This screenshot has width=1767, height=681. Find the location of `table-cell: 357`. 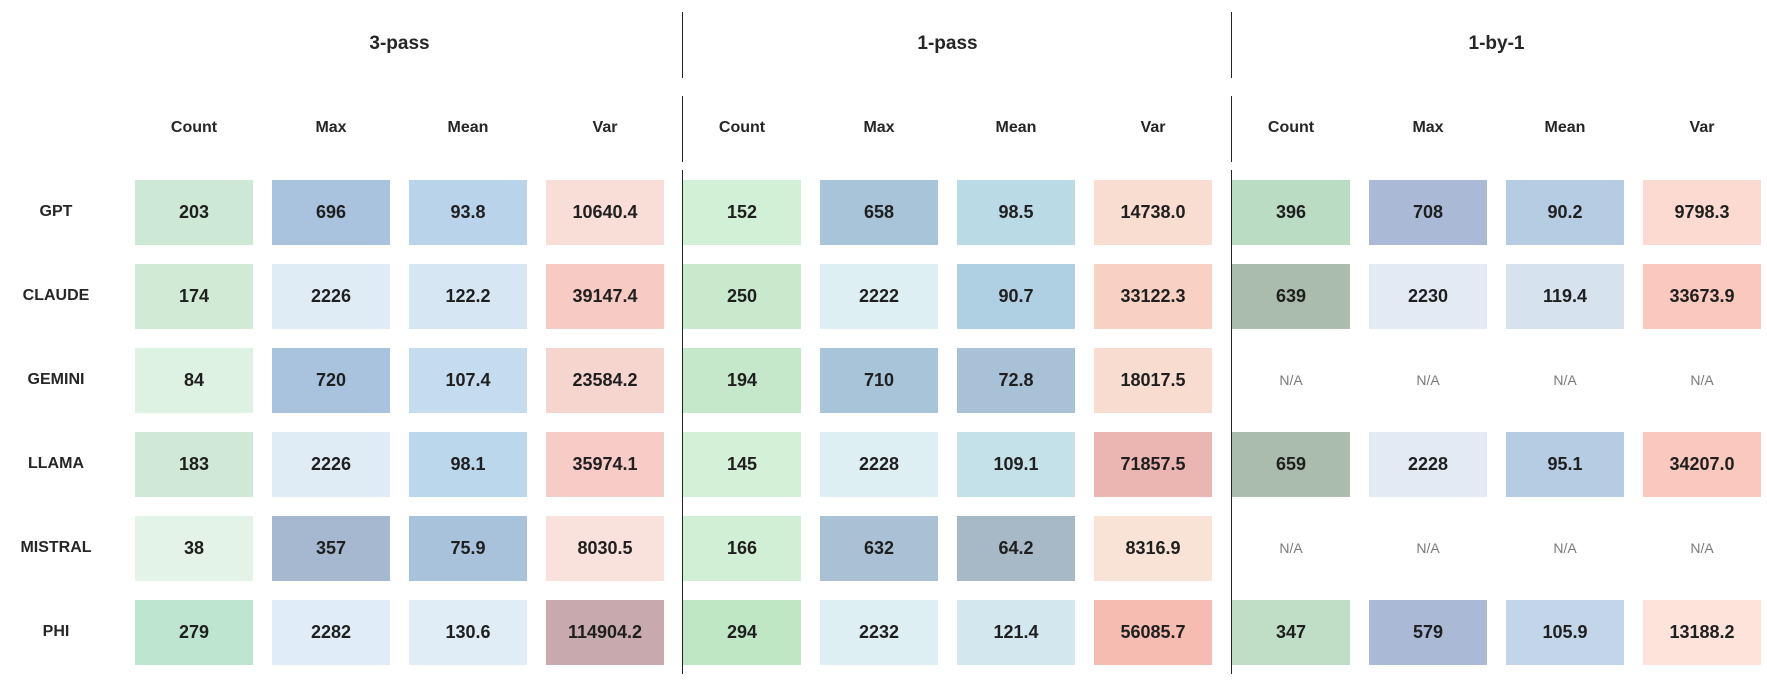

table-cell: 357 is located at coordinates (331, 548).